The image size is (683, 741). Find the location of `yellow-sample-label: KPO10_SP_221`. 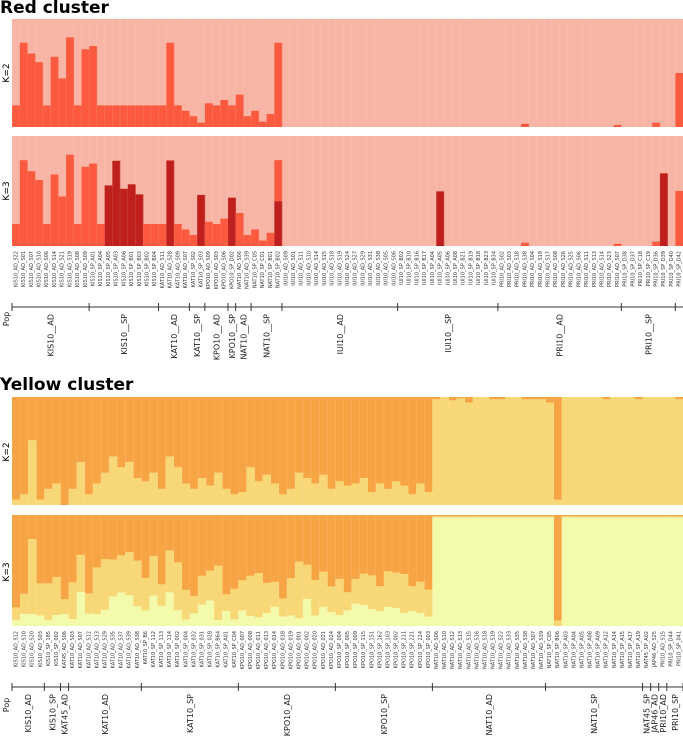

yellow-sample-label: KPO10_SP_221 is located at coordinates (413, 649).